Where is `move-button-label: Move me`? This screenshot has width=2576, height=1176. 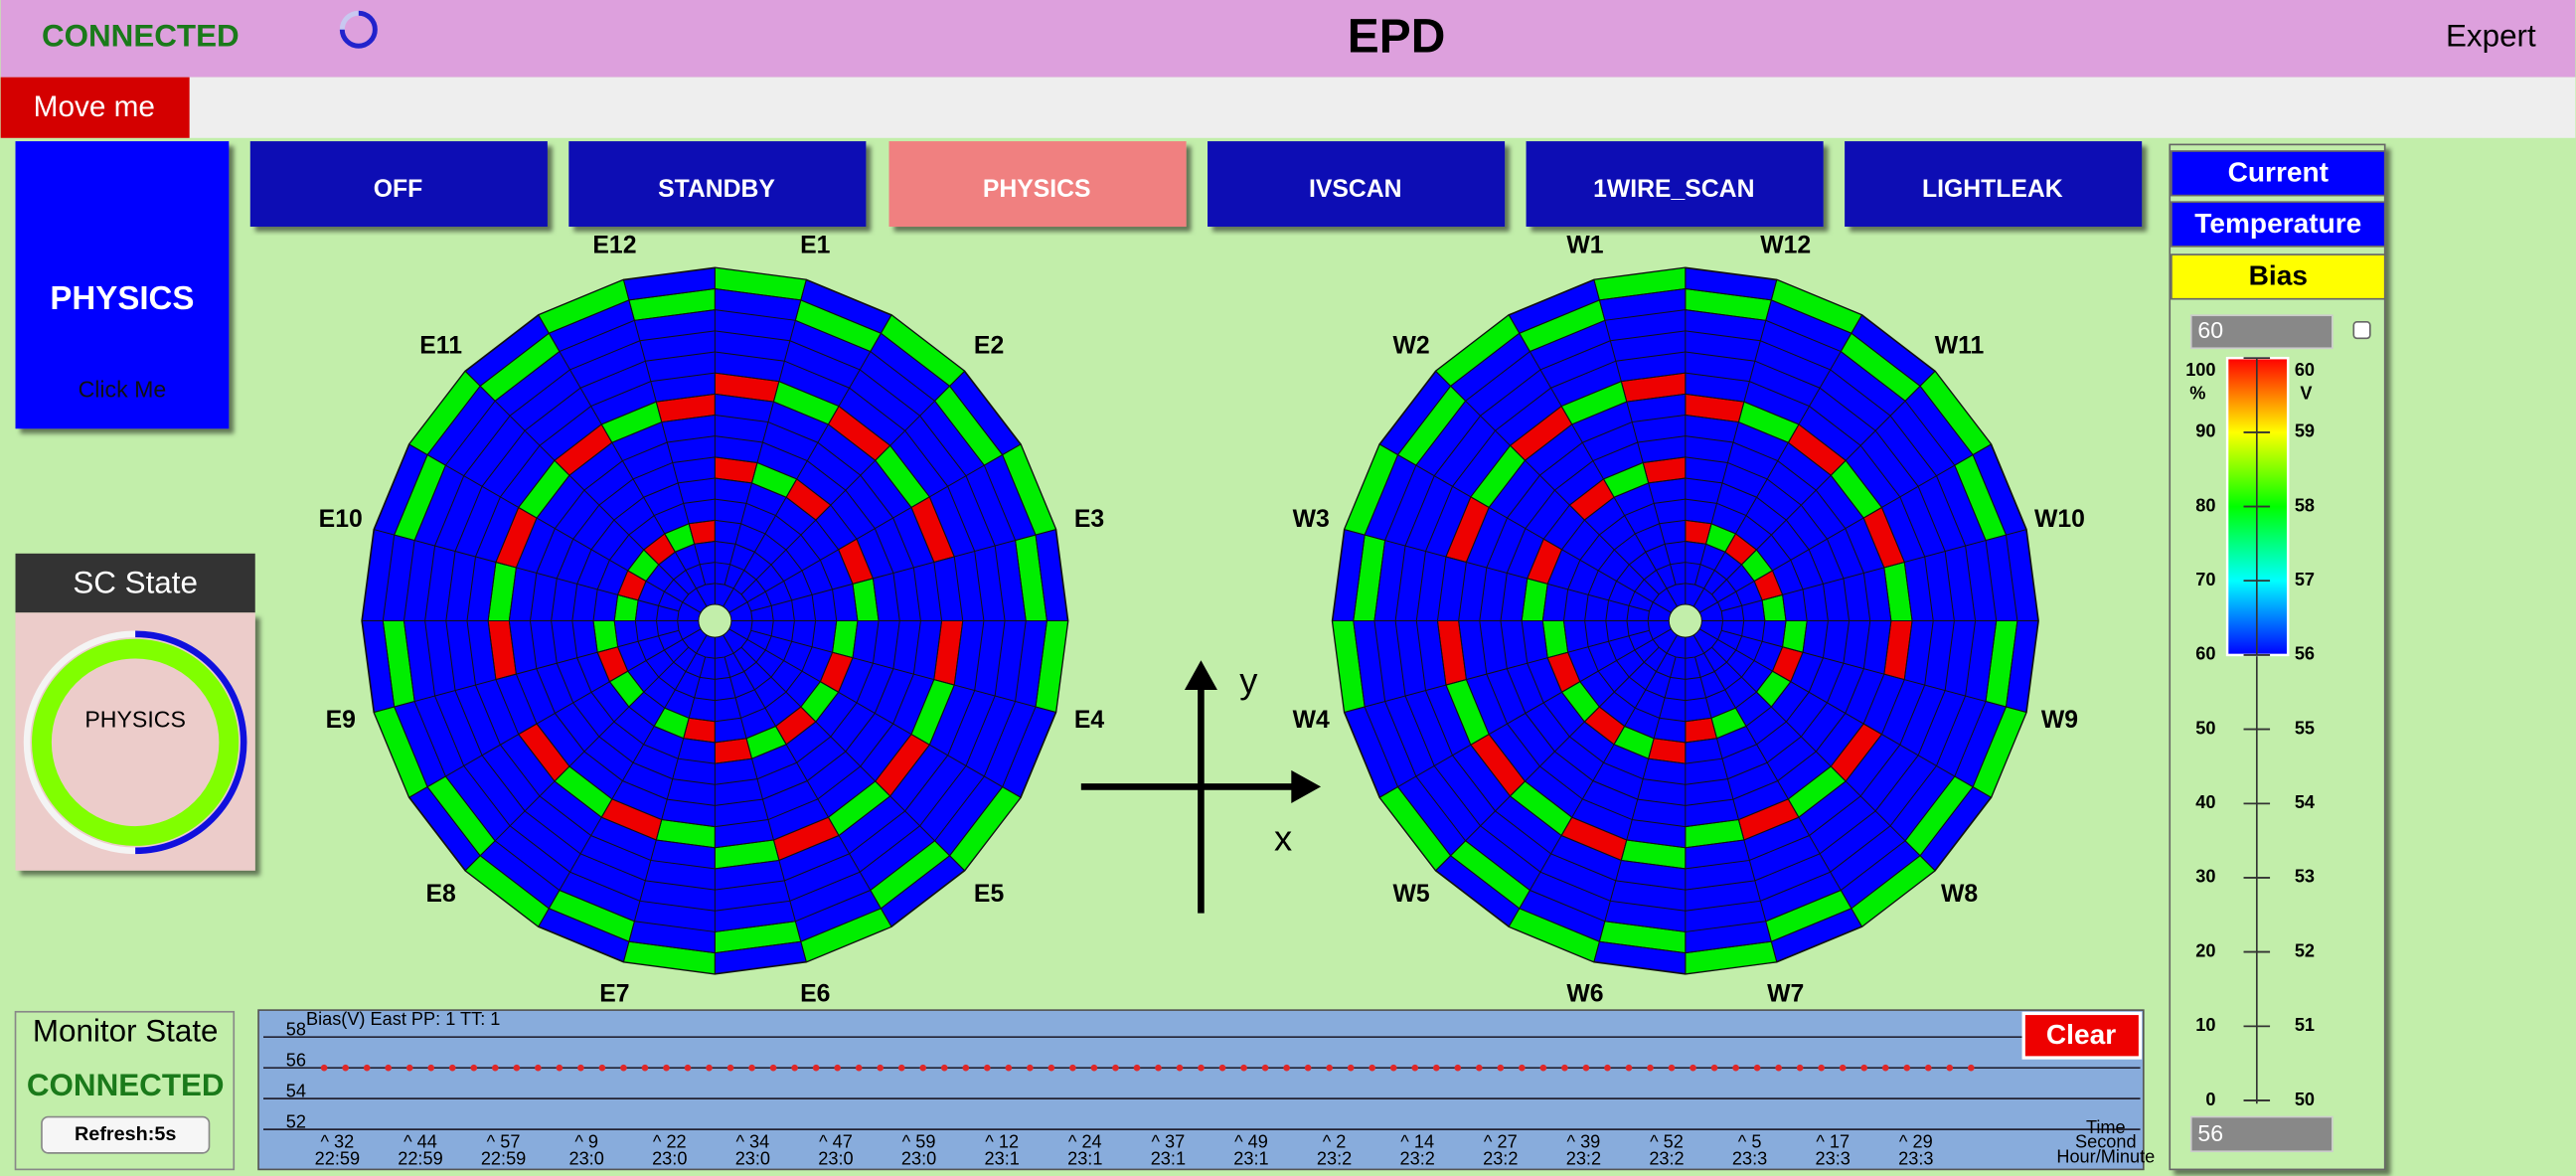 move-button-label: Move me is located at coordinates (94, 106).